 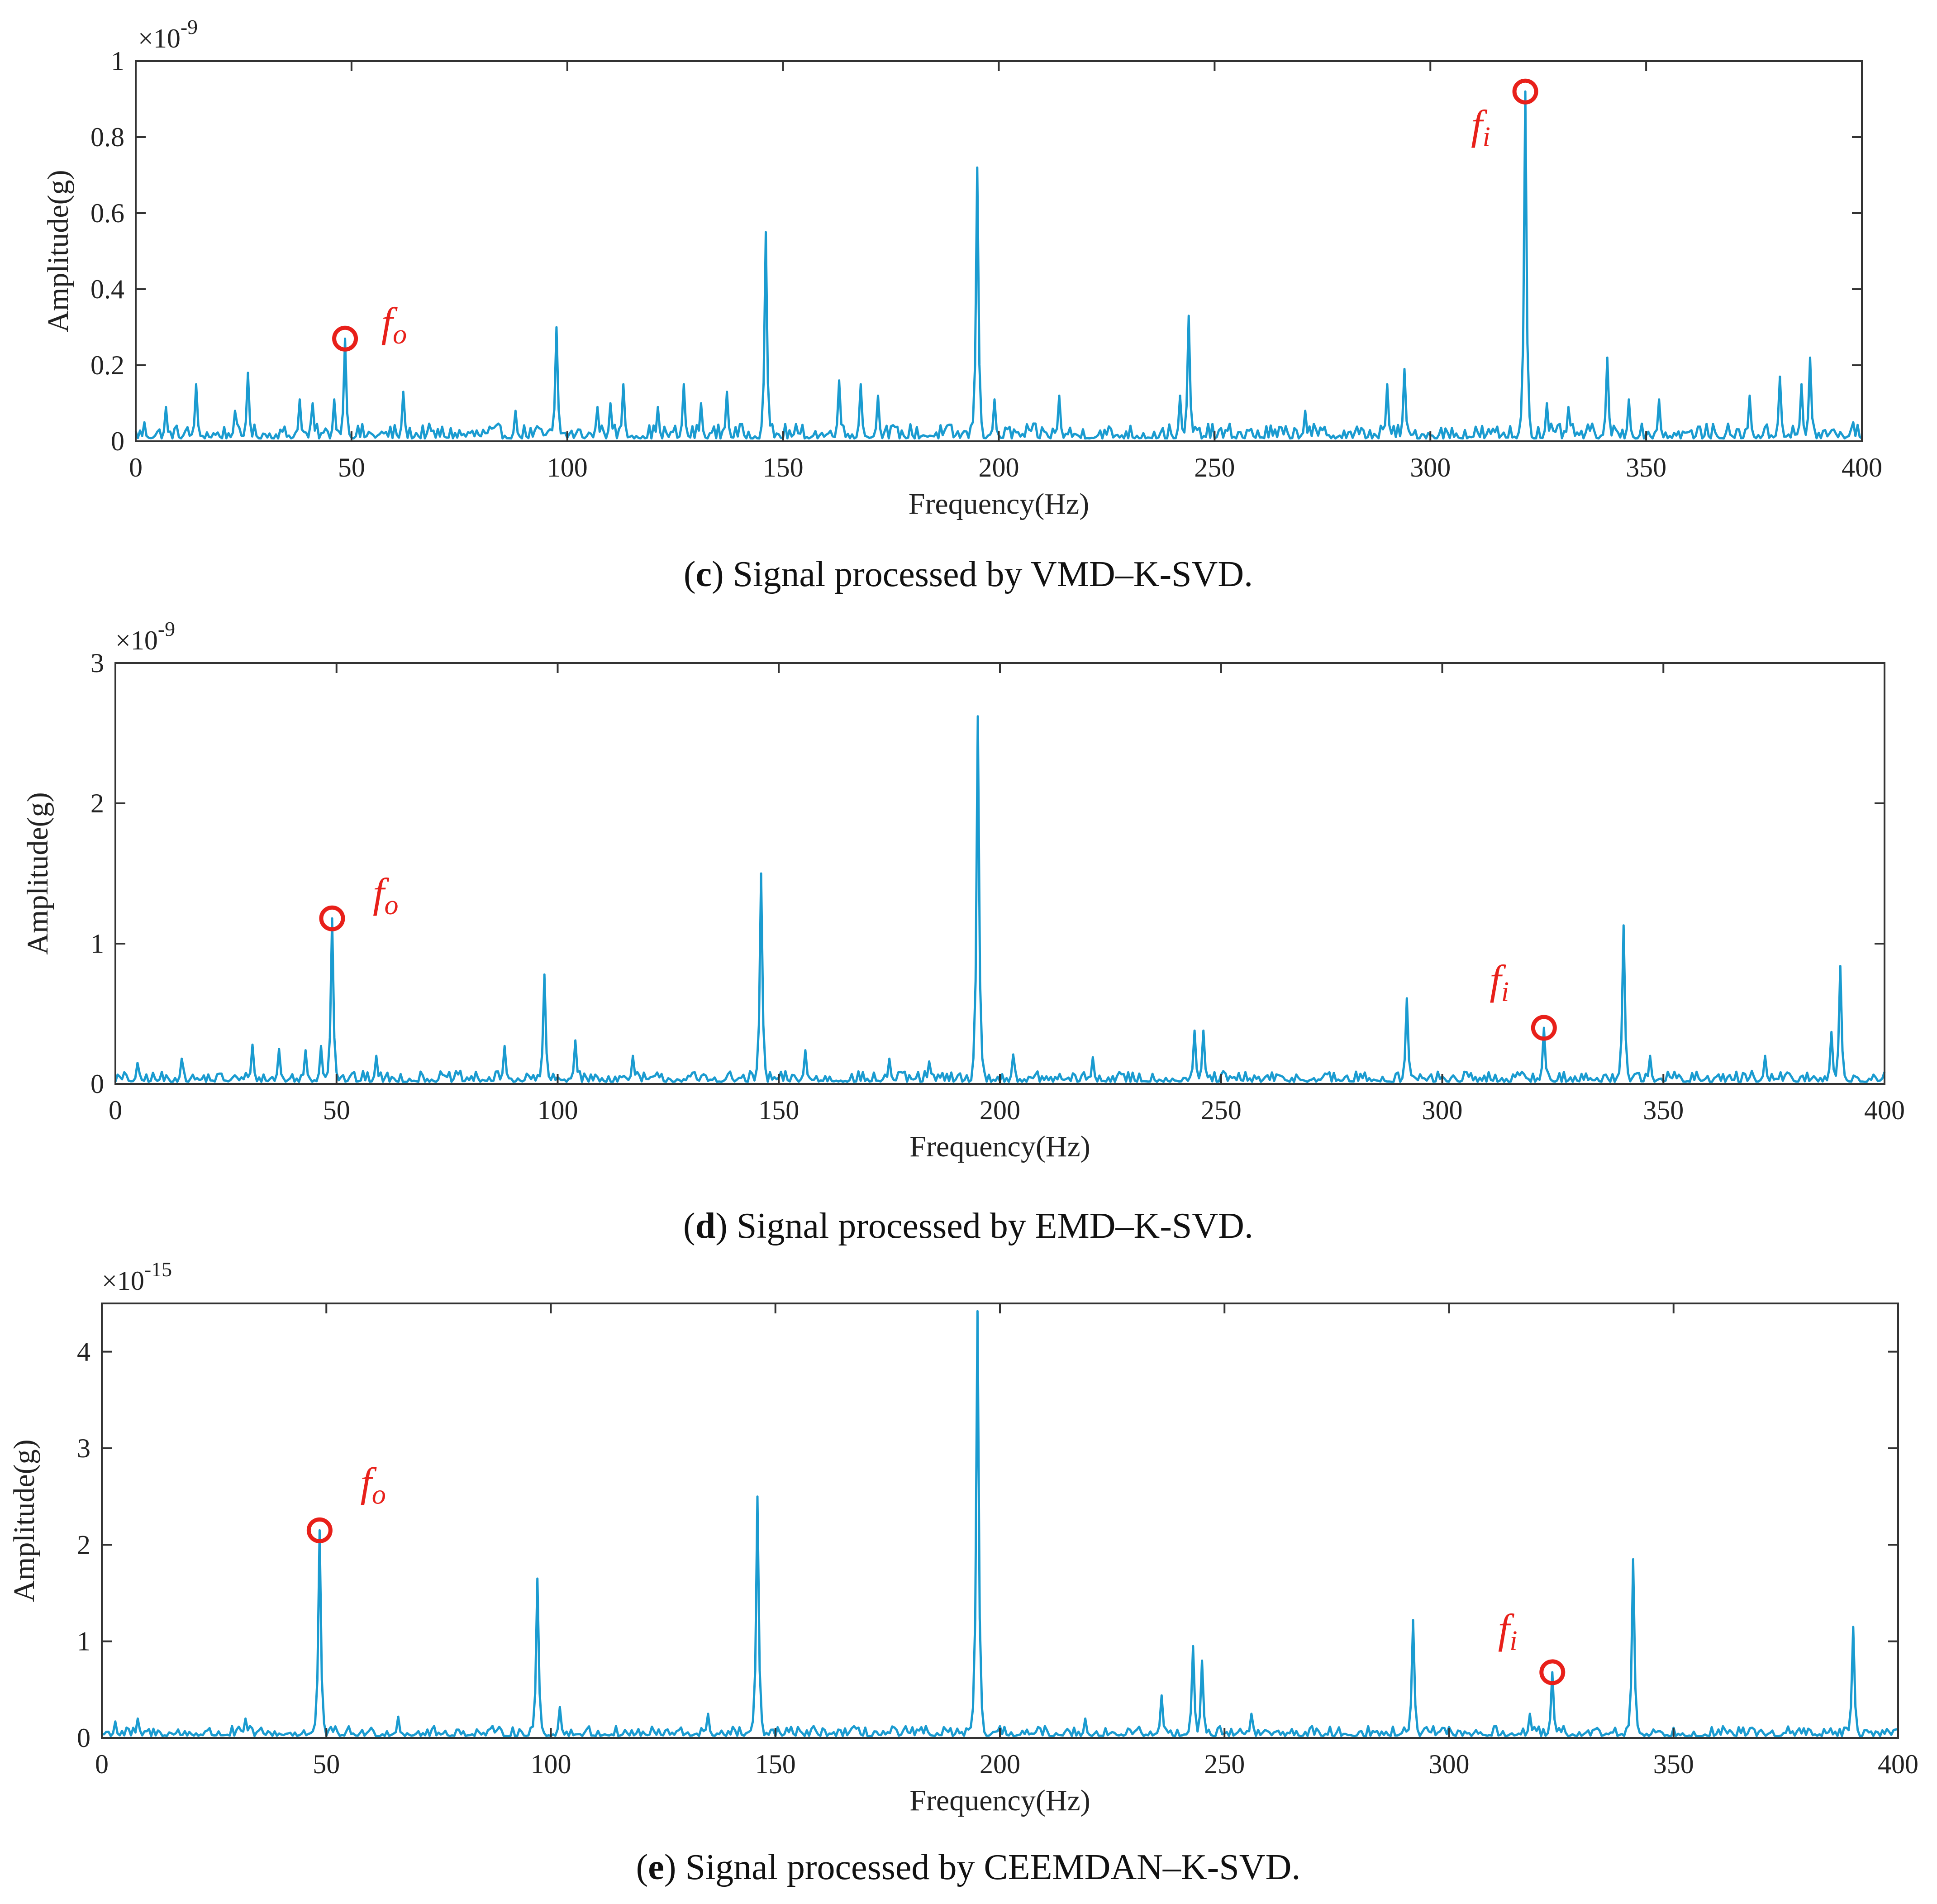 I want to click on caption-text: ) Signal processed by CEEMDAN–K-SVD., so click(x=982, y=1867).